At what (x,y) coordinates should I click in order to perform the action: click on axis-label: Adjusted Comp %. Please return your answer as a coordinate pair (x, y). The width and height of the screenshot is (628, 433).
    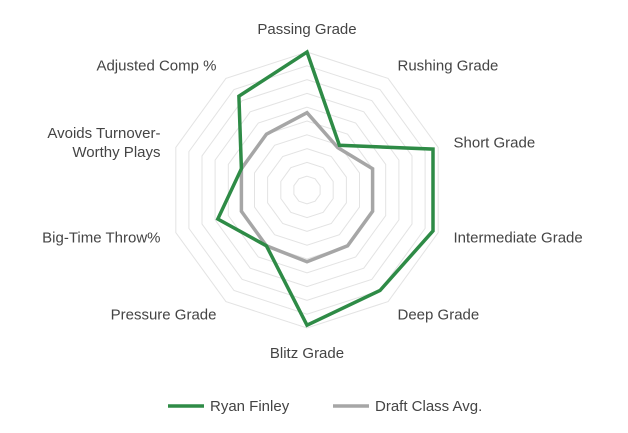
    Looking at the image, I should click on (156, 65).